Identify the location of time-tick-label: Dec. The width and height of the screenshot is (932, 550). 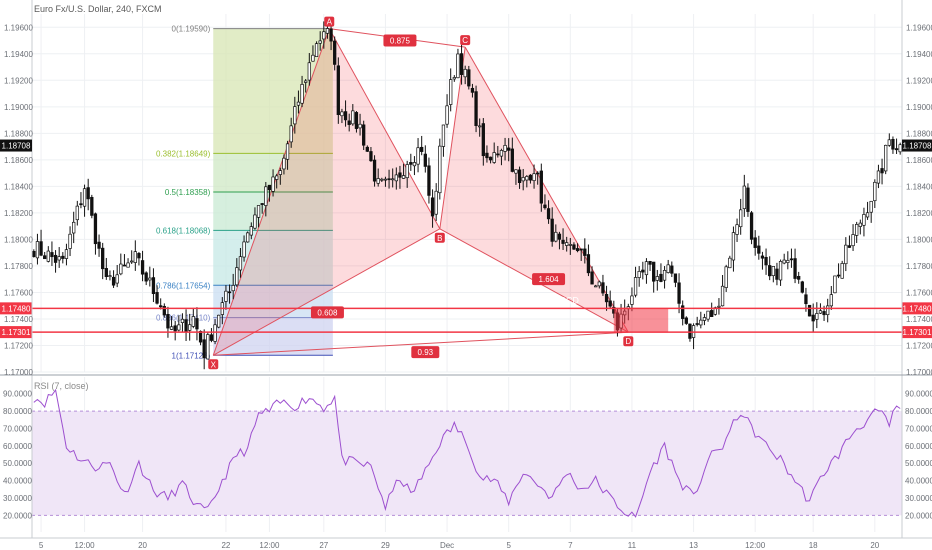
(447, 545).